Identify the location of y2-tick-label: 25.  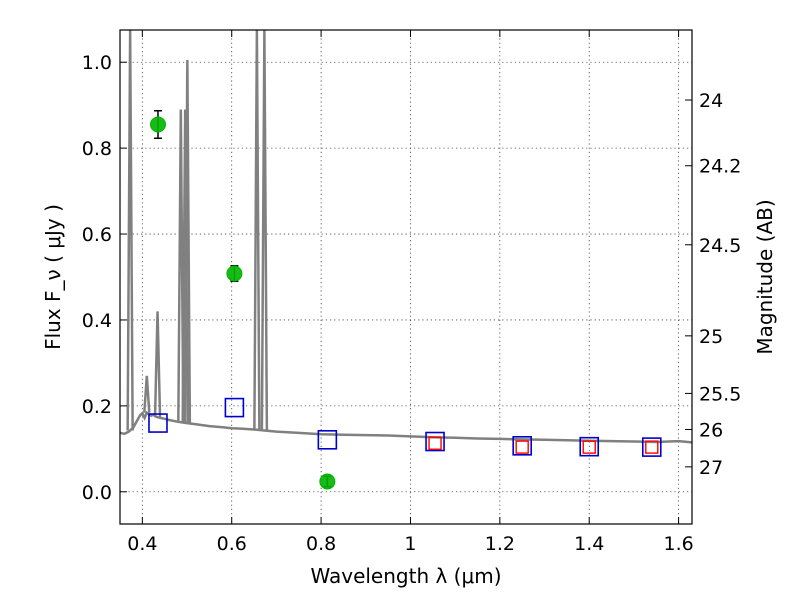
(711, 337).